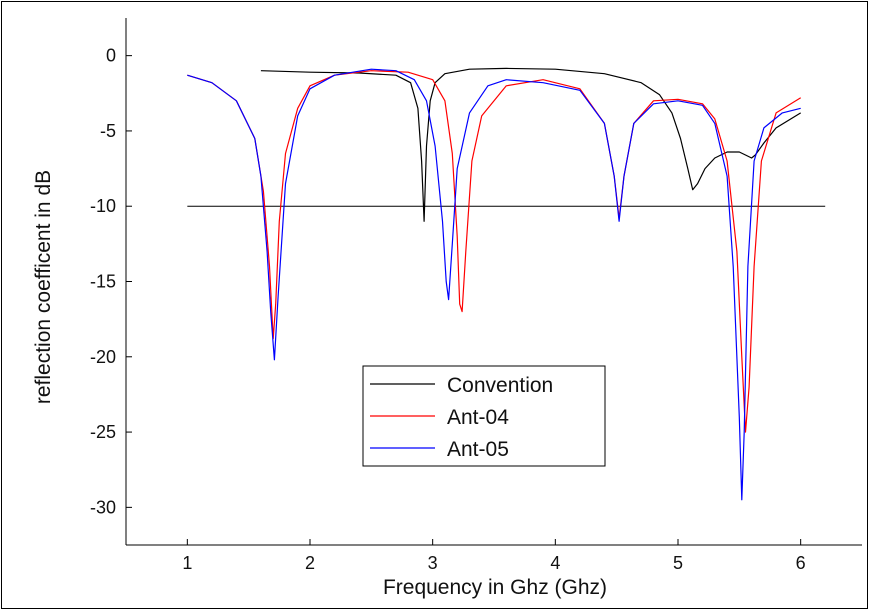 The width and height of the screenshot is (871, 612). What do you see at coordinates (111, 56) in the screenshot?
I see `y-tick-label: 0` at bounding box center [111, 56].